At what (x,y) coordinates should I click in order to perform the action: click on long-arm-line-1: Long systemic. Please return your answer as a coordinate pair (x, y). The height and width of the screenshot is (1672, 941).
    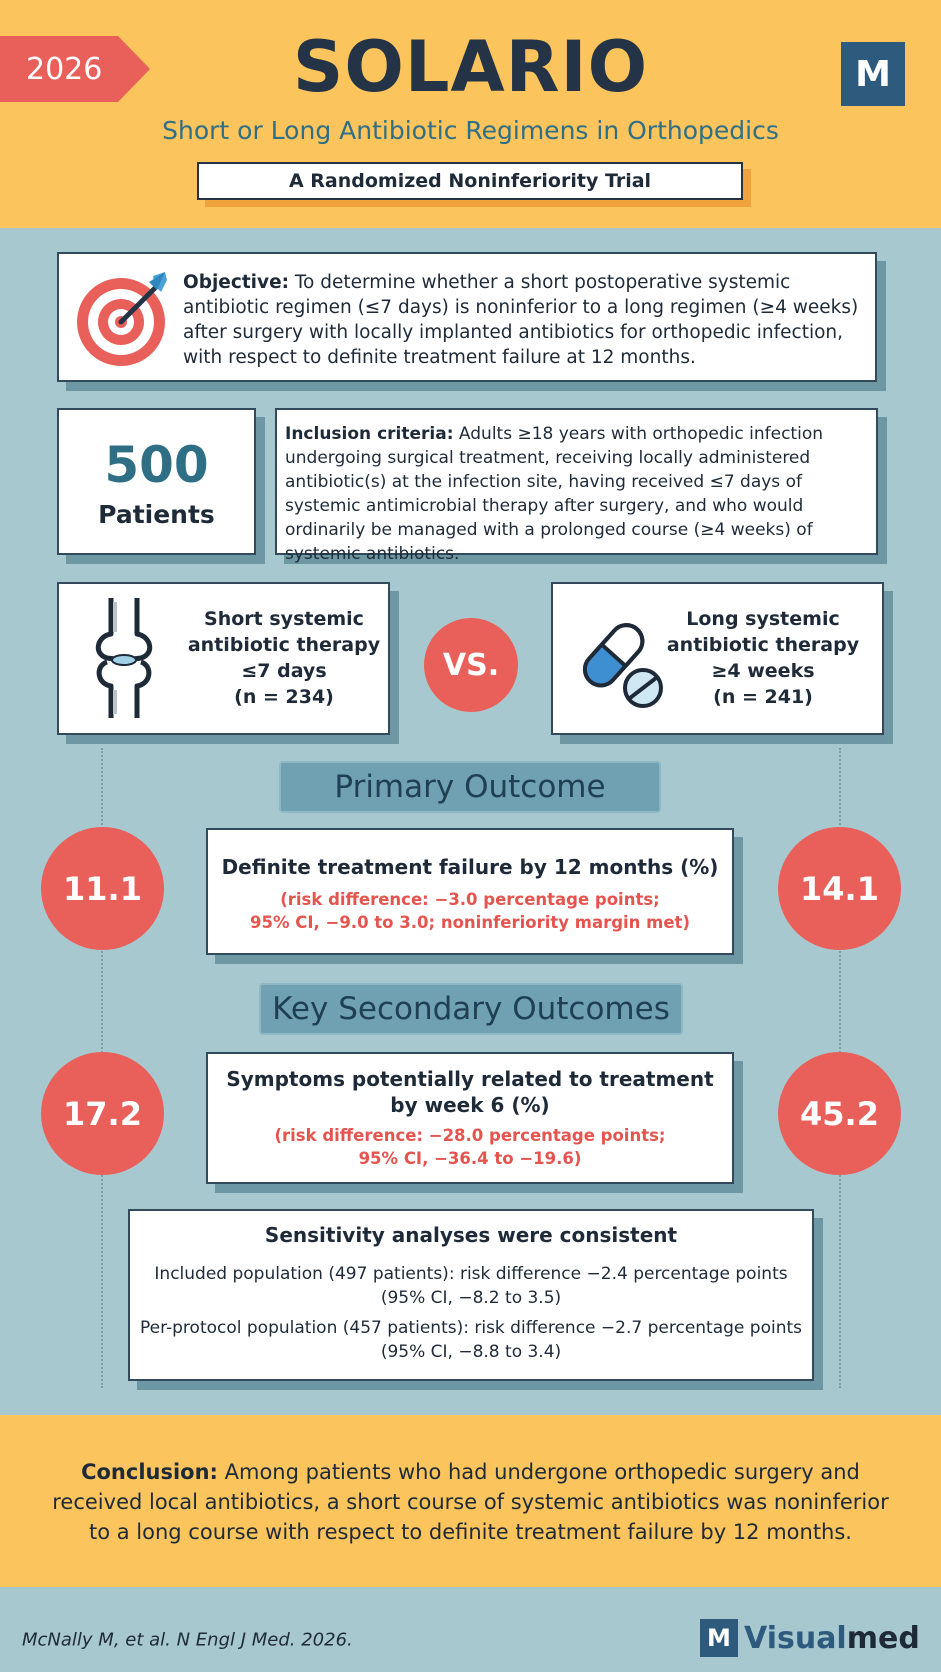
    Looking at the image, I should click on (763, 619).